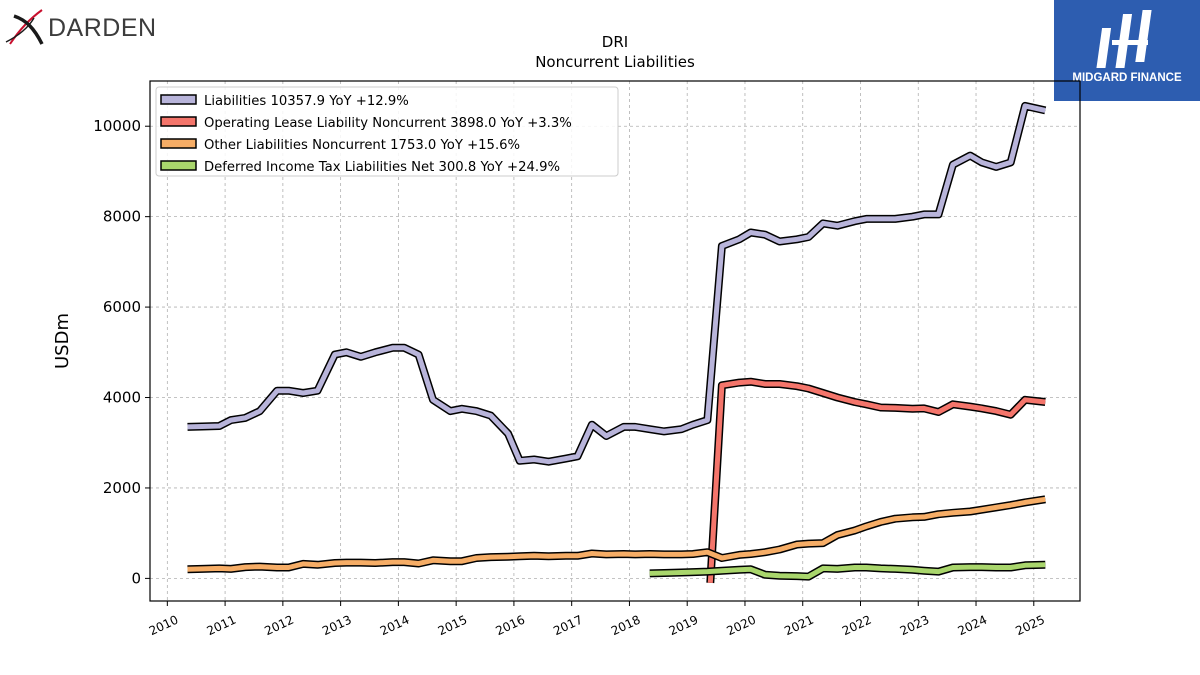 This screenshot has height=675, width=1200. Describe the element at coordinates (279, 626) in the screenshot. I see `x-tick-label: 2012` at that location.